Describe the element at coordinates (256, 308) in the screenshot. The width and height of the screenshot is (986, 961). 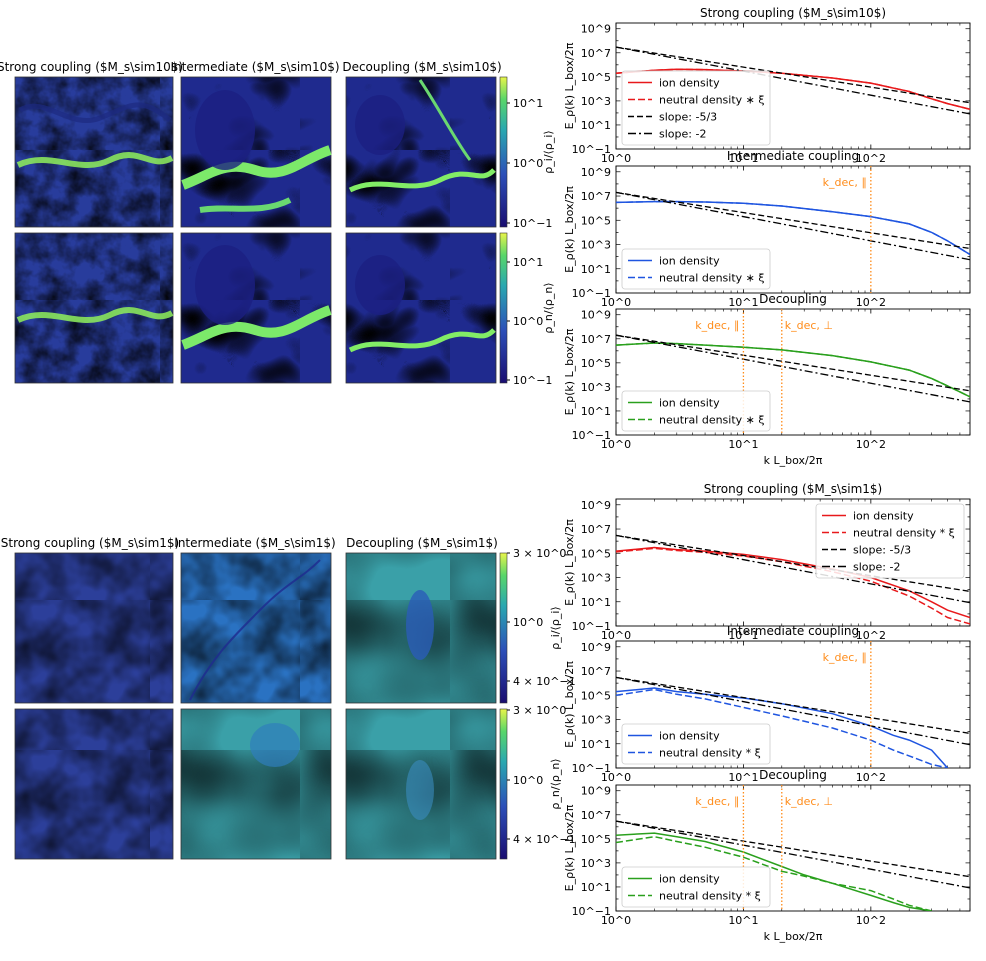
I see `density-map-top-inter-neutral` at that location.